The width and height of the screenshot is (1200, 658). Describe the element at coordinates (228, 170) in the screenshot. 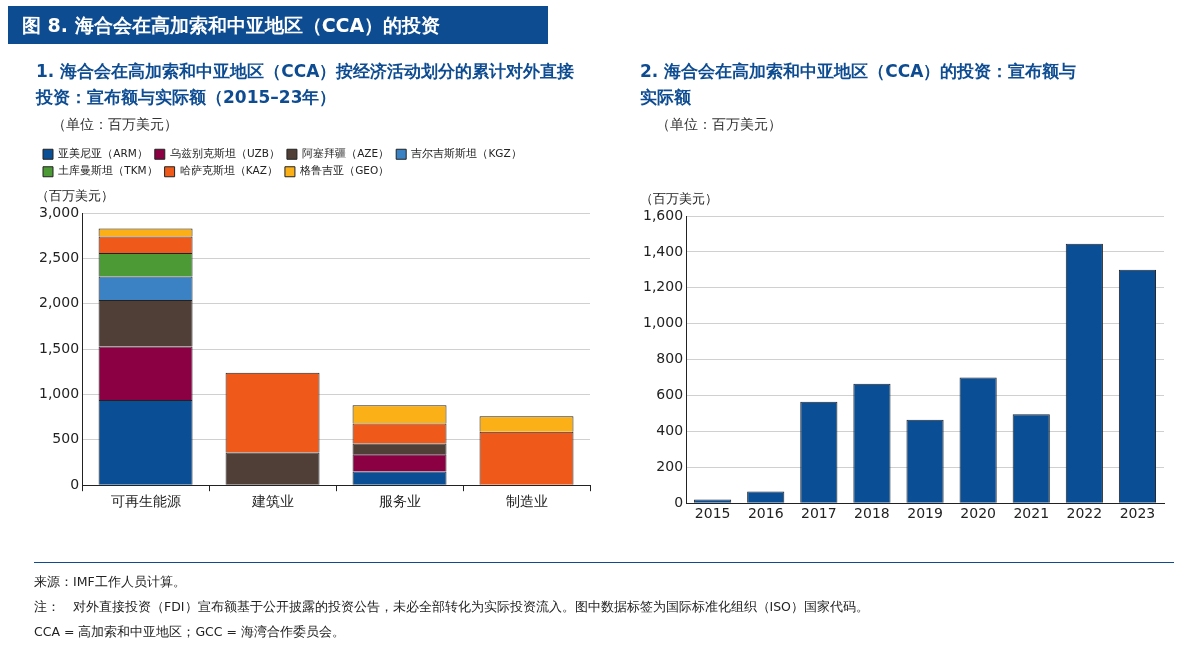

I see `legend-label: 哈萨克斯坦（KAZ）` at that location.